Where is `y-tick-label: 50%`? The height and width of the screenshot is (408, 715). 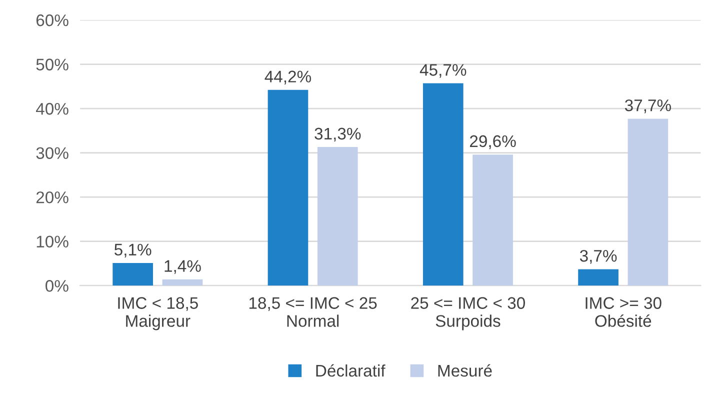
y-tick-label: 50% is located at coordinates (52, 64).